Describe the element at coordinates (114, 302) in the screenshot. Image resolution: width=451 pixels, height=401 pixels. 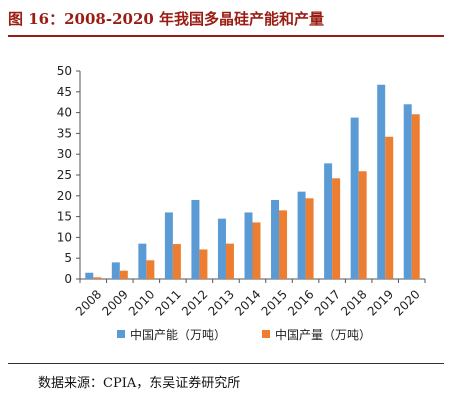
I see `x-tick-label: 2009` at that location.